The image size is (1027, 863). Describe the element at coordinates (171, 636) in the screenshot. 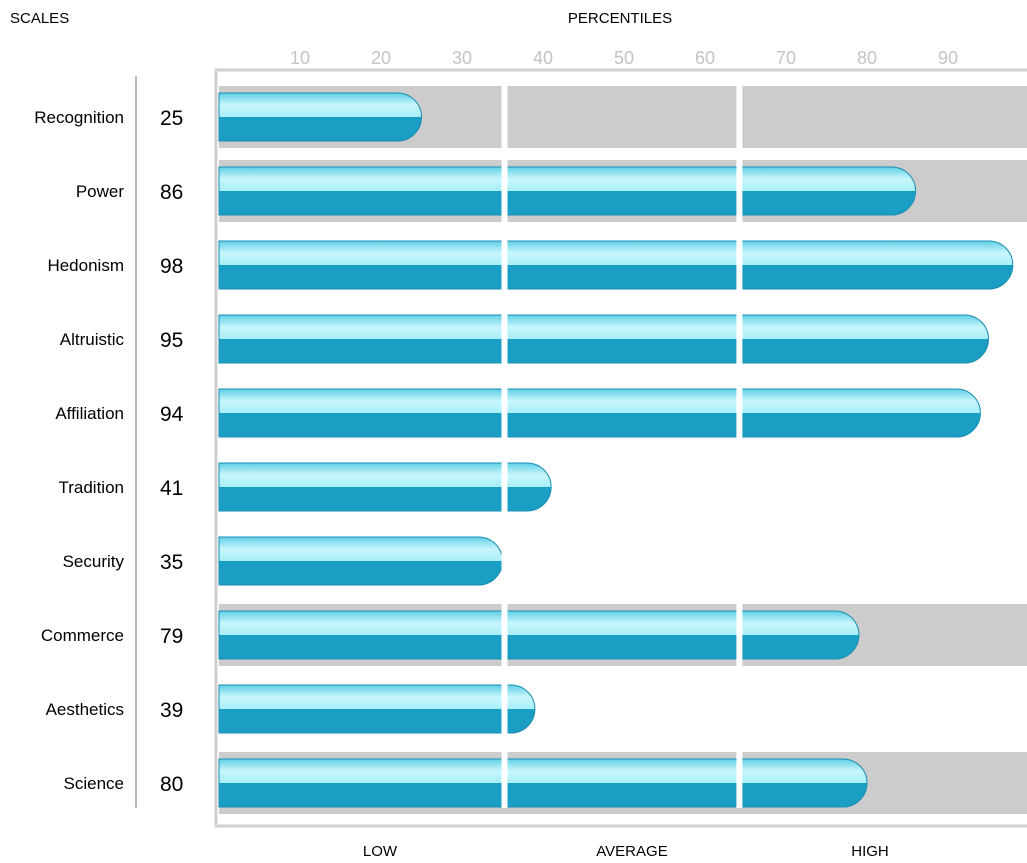

I see `score-label: 79` at that location.